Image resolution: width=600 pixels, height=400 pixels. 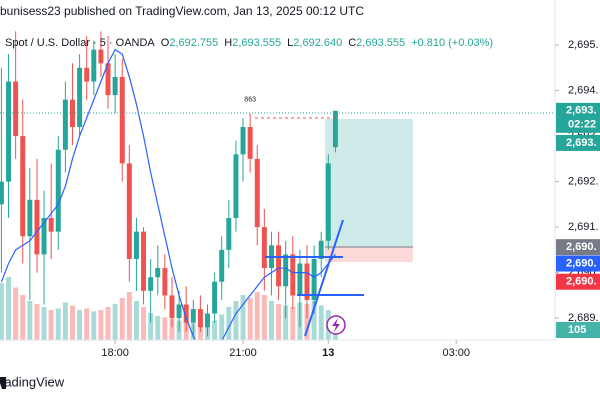 What do you see at coordinates (581, 111) in the screenshot?
I see `price-label: 2,693.` at bounding box center [581, 111].